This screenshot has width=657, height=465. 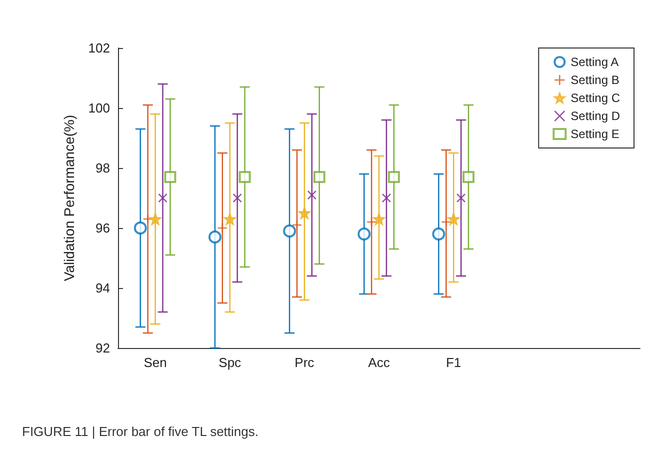 What do you see at coordinates (103, 288) in the screenshot?
I see `y-tick-label: 94` at bounding box center [103, 288].